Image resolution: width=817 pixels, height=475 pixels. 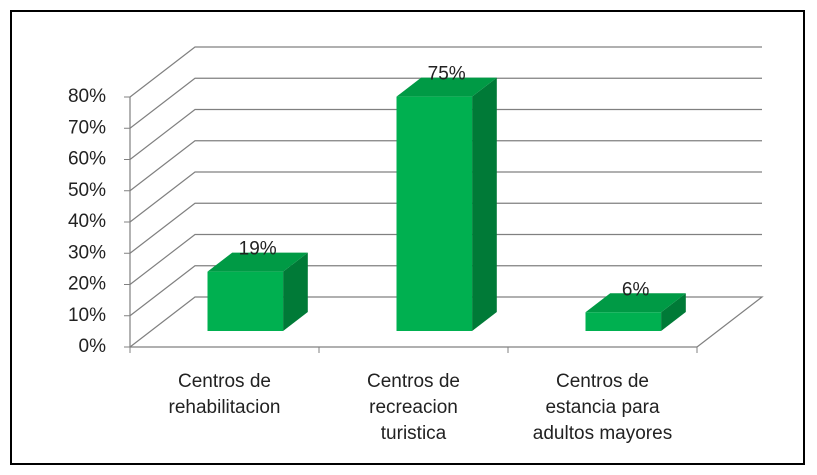 I want to click on value-label: 75%, so click(x=447, y=74).